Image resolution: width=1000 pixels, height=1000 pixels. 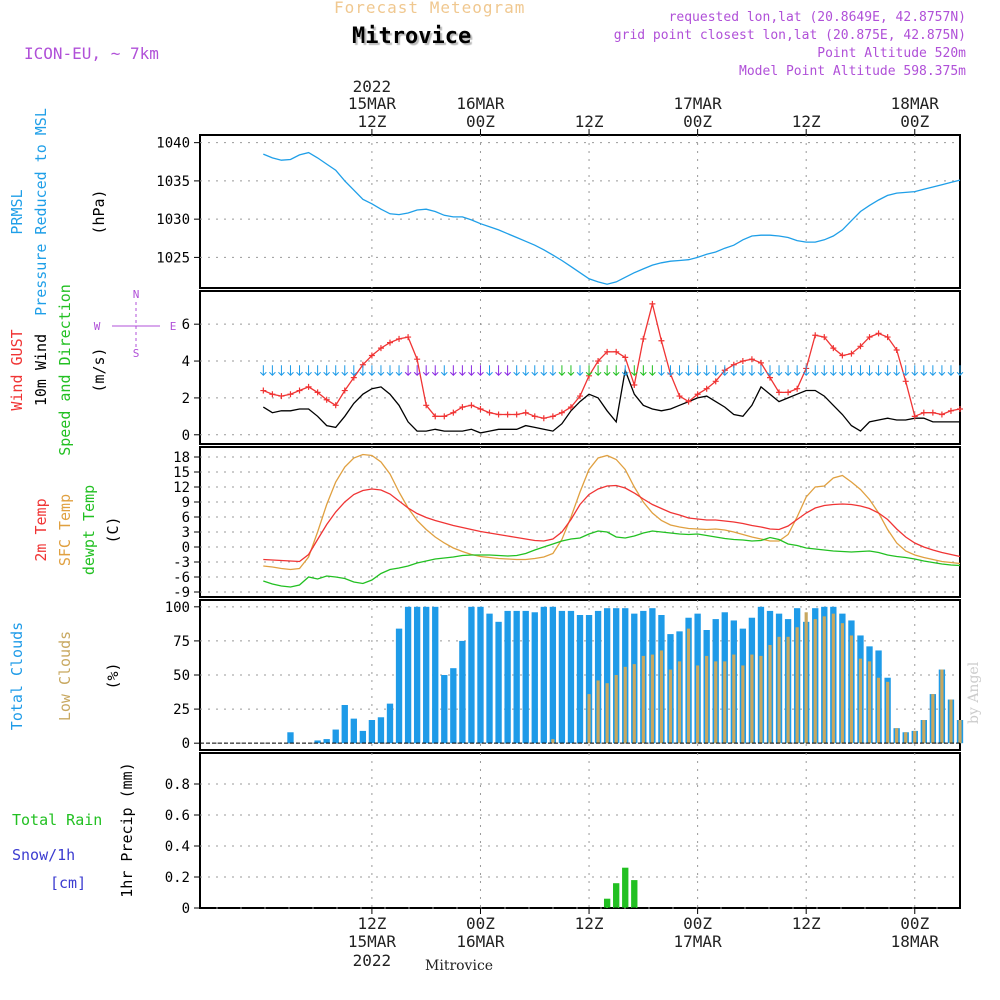 What do you see at coordinates (173, 182) in the screenshot?
I see `pressure-ytick-label: 1035` at bounding box center [173, 182].